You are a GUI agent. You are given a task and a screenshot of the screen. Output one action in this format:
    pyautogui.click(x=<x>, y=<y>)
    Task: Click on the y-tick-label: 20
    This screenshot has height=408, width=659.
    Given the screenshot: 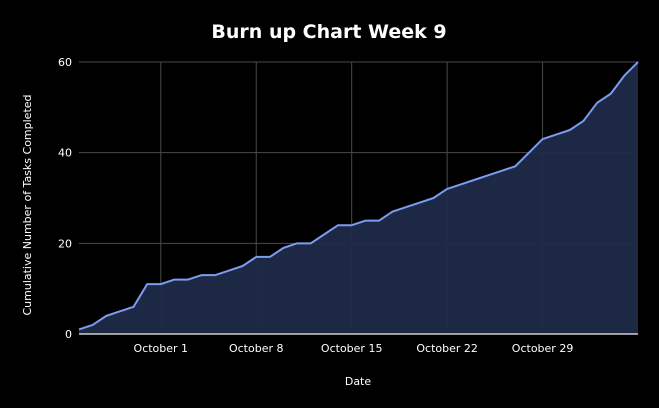 What is the action you would take?
    pyautogui.click(x=65, y=243)
    